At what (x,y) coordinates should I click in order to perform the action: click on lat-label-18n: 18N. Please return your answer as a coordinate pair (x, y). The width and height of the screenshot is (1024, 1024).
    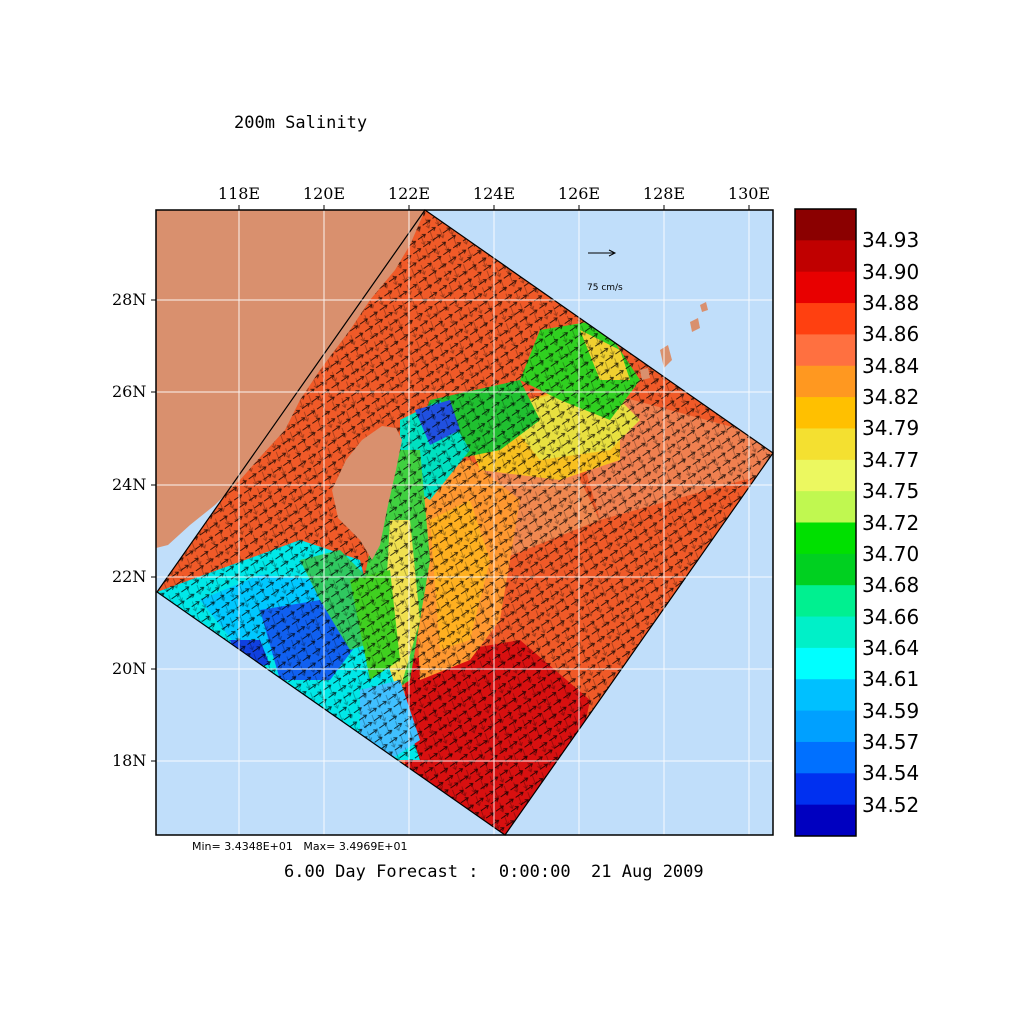
    Looking at the image, I should click on (129, 760).